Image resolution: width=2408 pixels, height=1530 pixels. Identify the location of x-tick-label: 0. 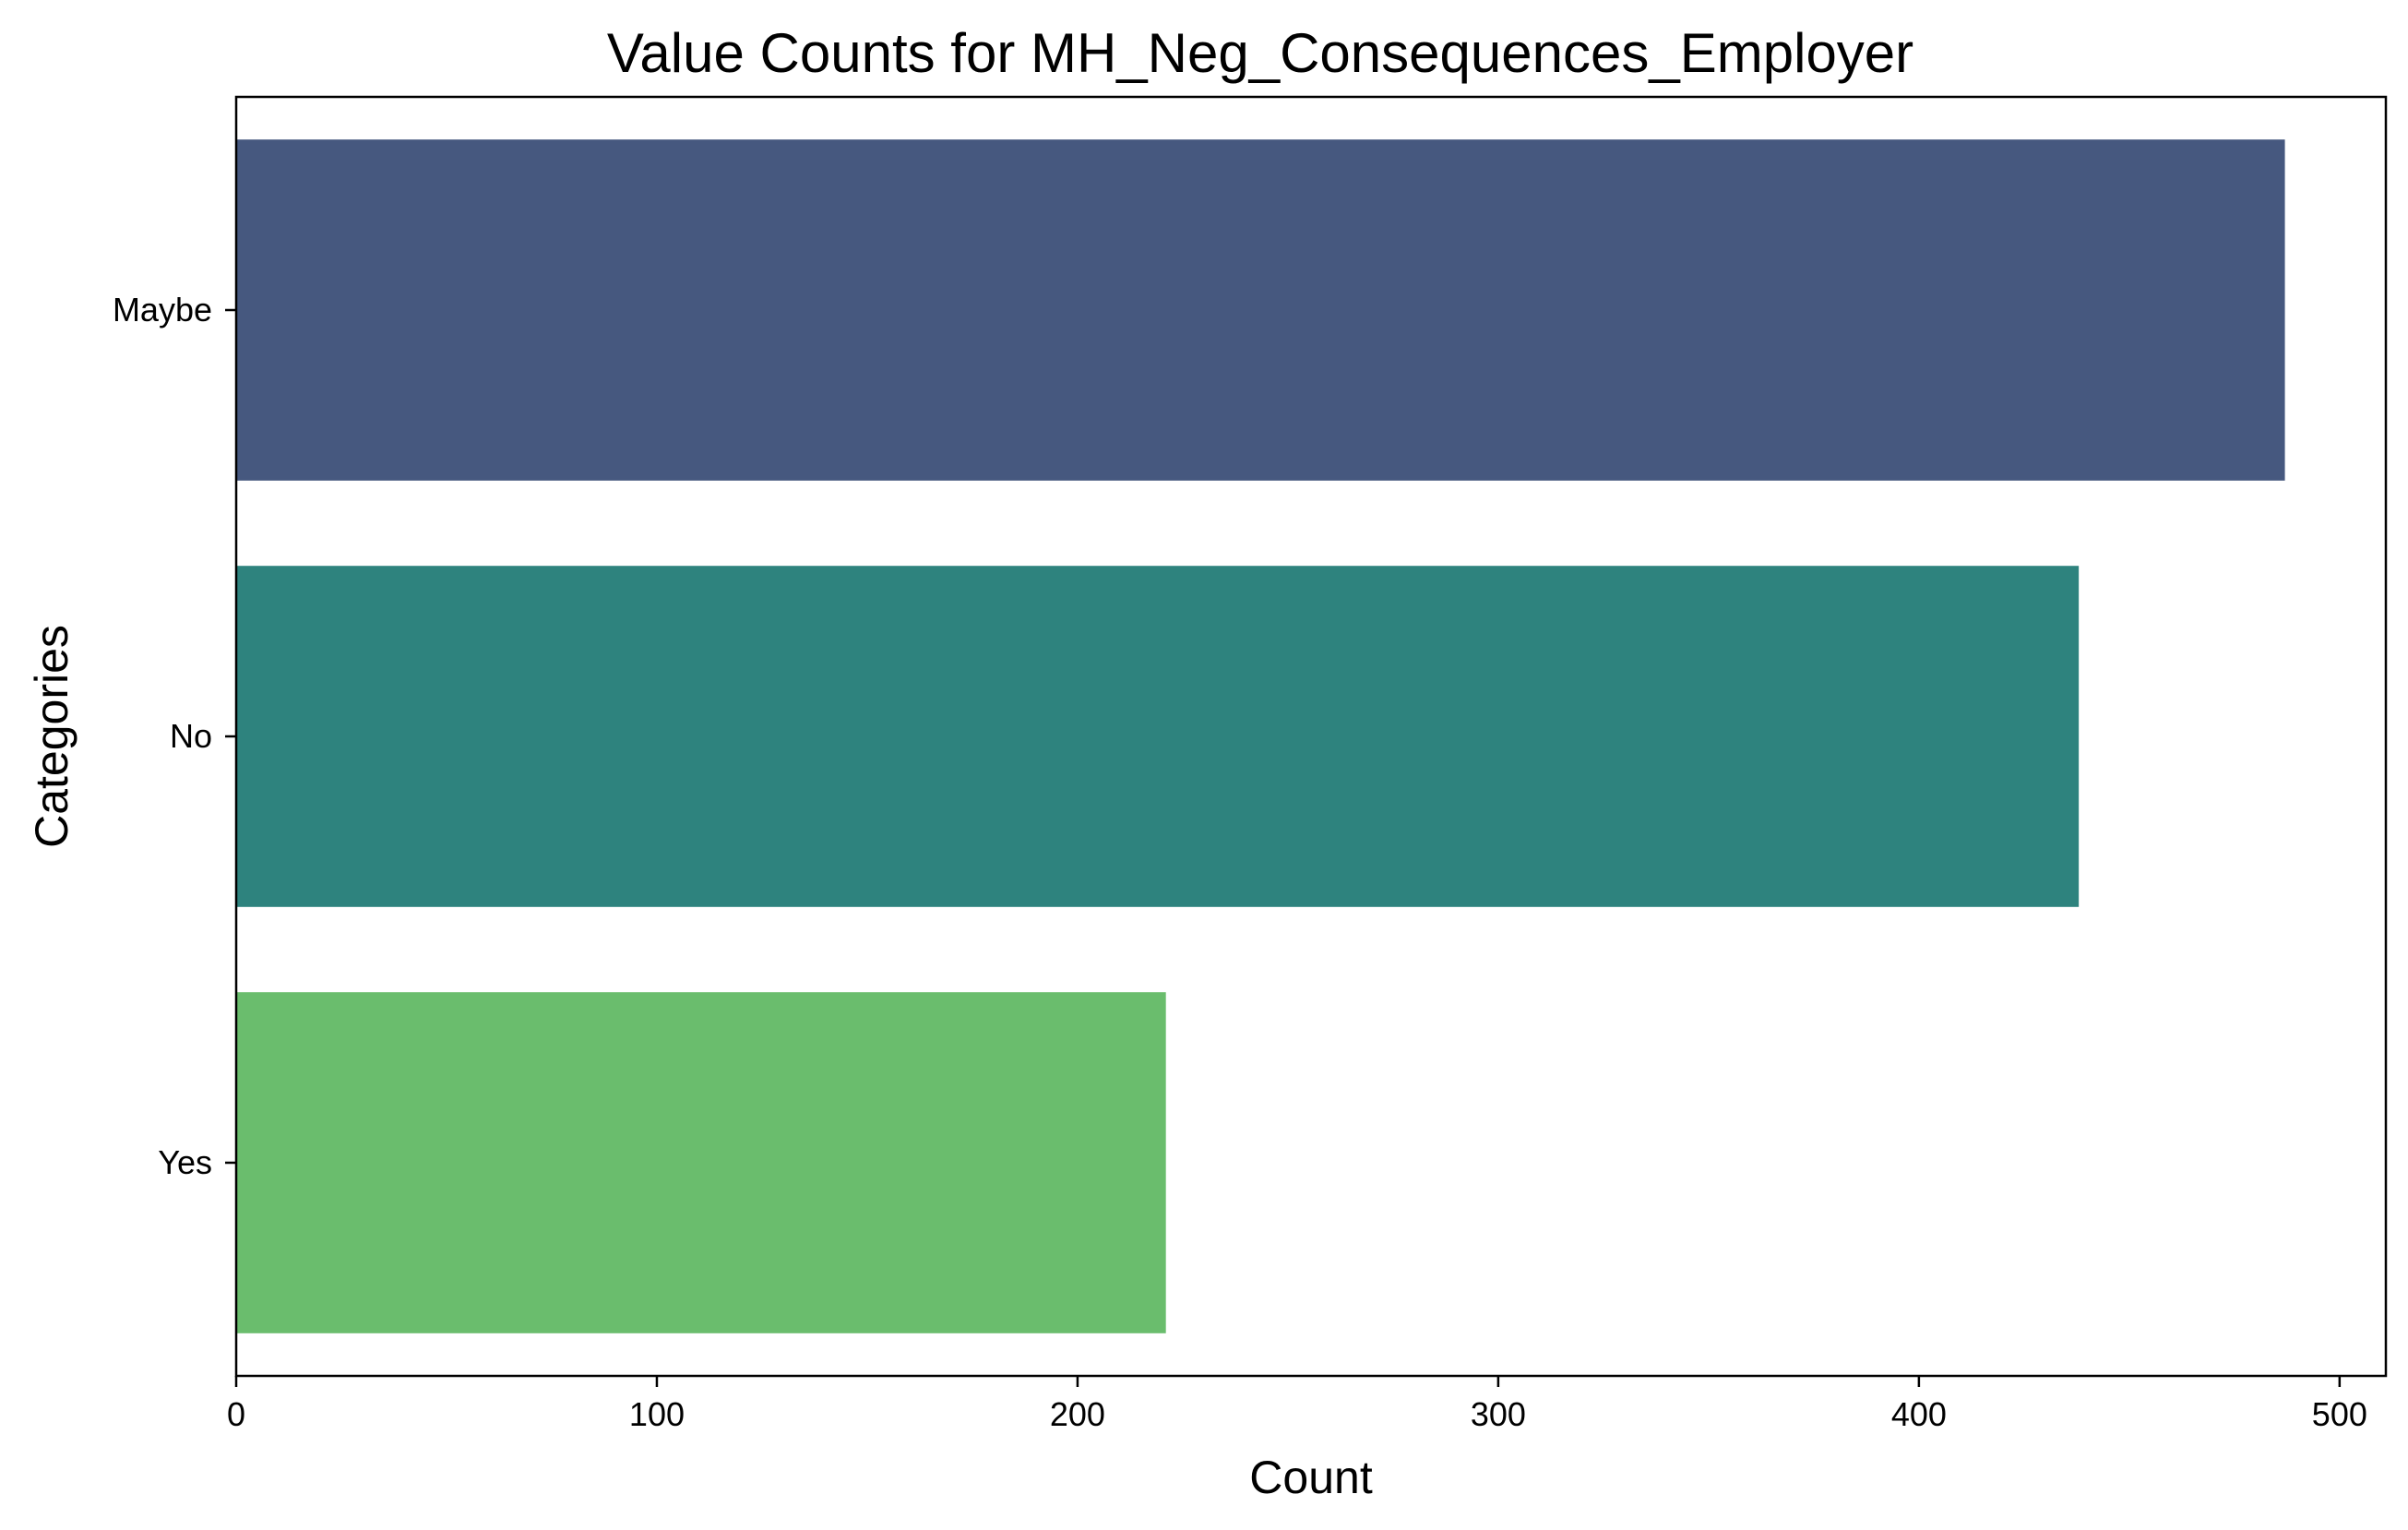
(236, 1414).